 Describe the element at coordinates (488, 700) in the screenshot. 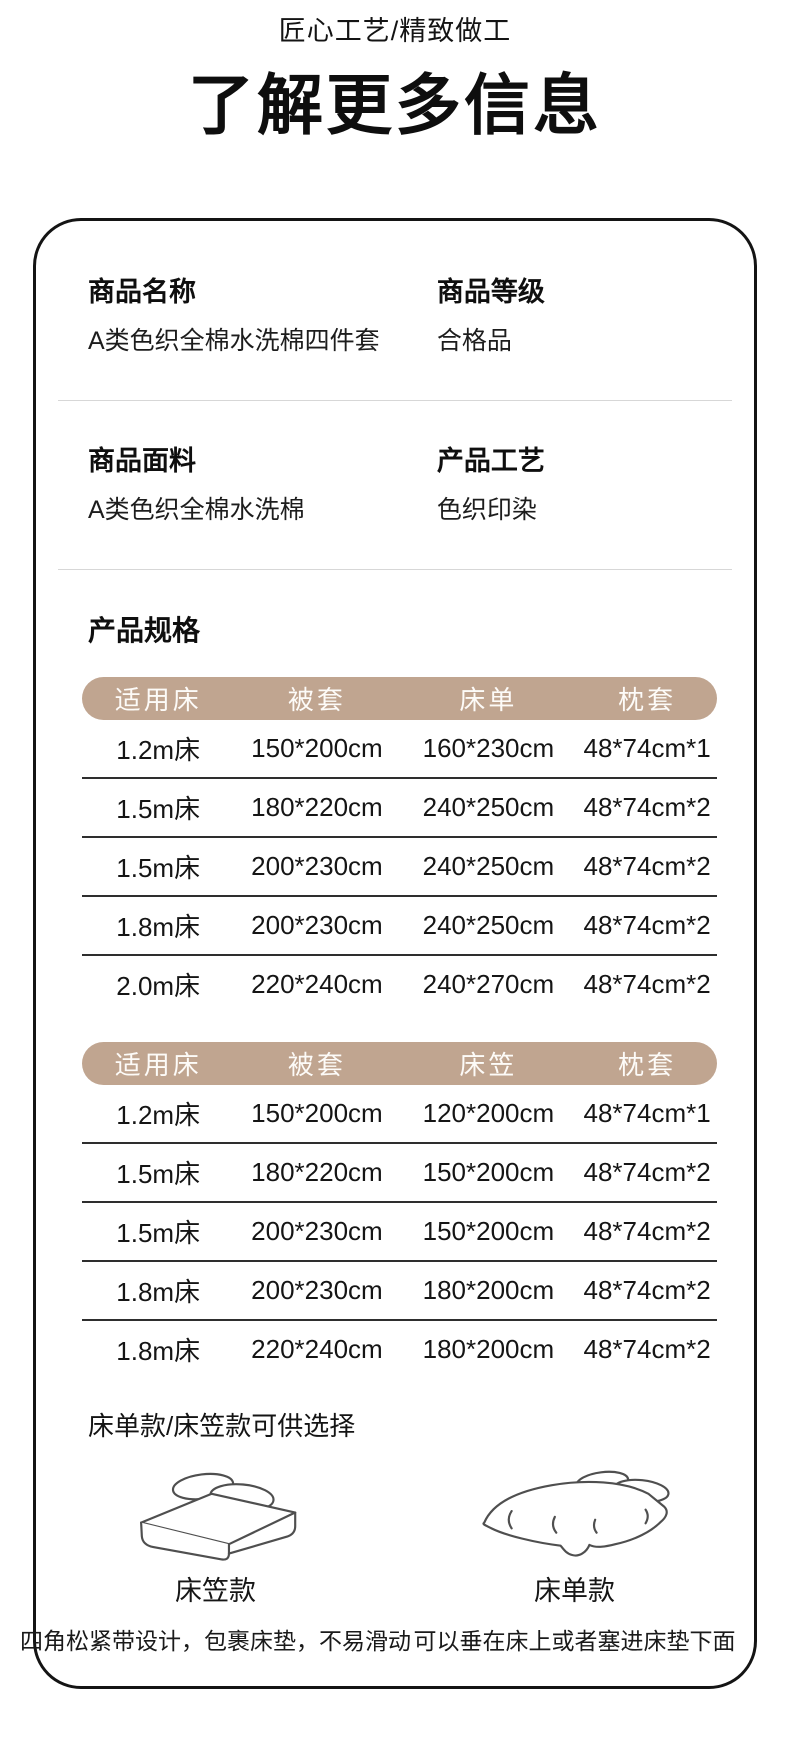

I see `header-cell: 床单` at that location.